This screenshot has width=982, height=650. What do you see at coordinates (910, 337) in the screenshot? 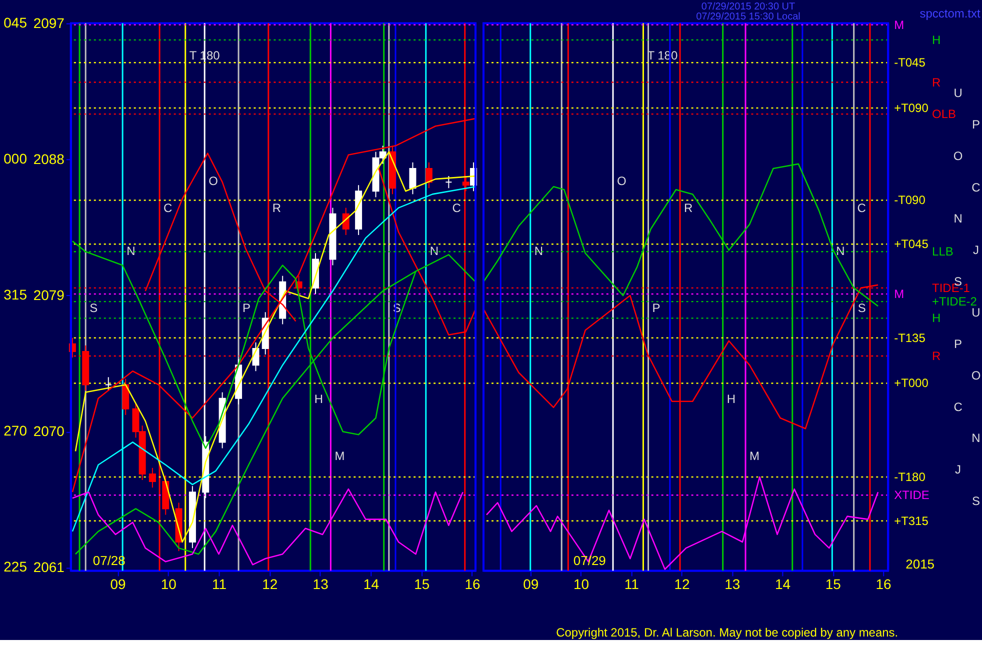
I see `ref-line-label: -T135` at bounding box center [910, 337].